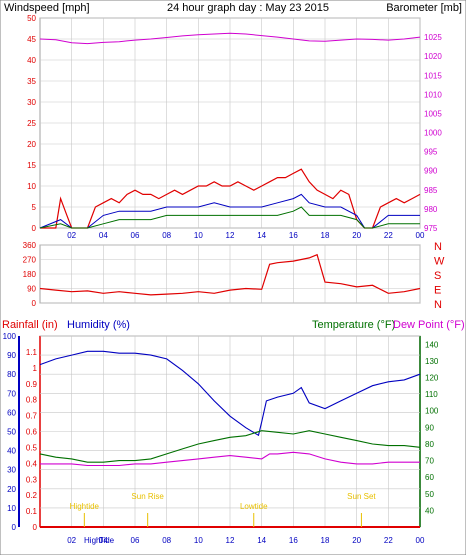 This screenshot has width=466, height=555. I want to click on y-tick-label-left: 20, so click(31, 144).